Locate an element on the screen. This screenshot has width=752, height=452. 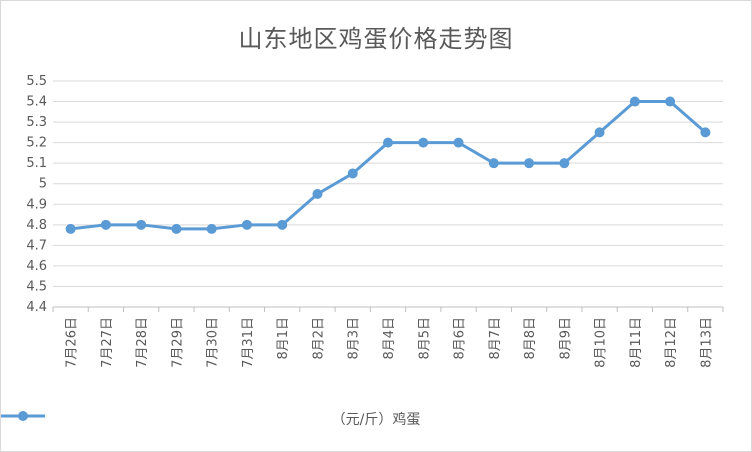
y-tick-label: 4.7 is located at coordinates (36, 245).